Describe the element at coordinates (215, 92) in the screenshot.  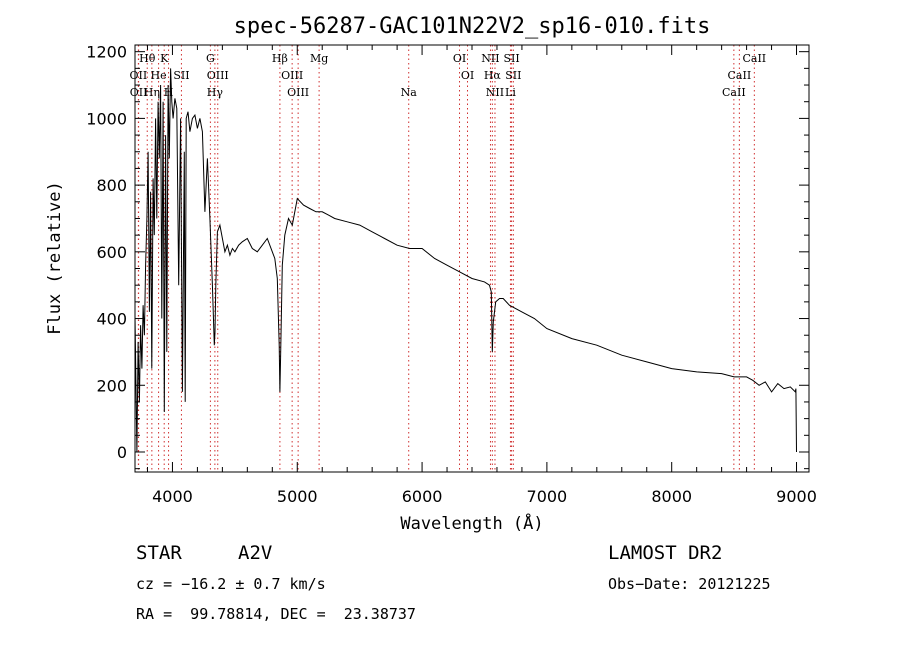
I see `line-marker-label: Hγ` at that location.